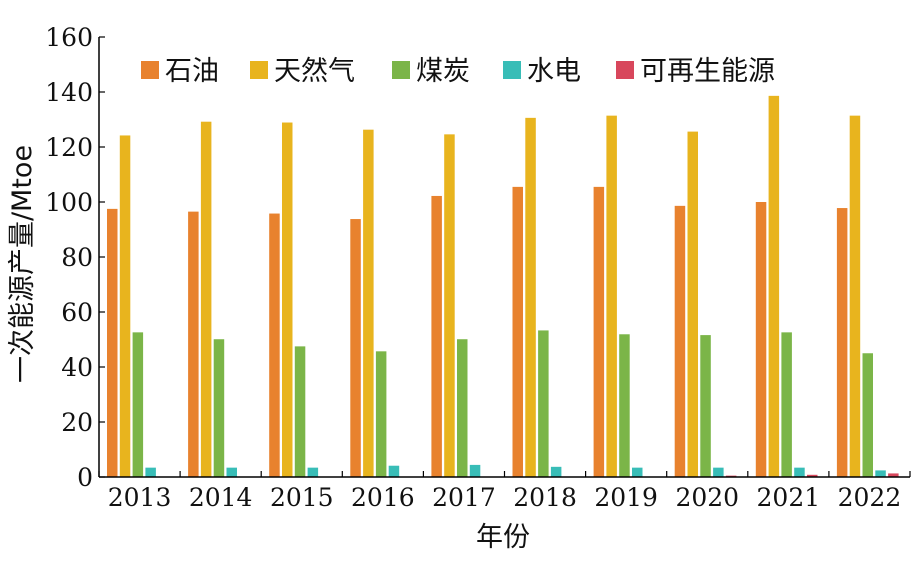 Image resolution: width=916 pixels, height=578 pixels. What do you see at coordinates (383, 497) in the screenshot?
I see `x-tick-label: 2016` at bounding box center [383, 497].